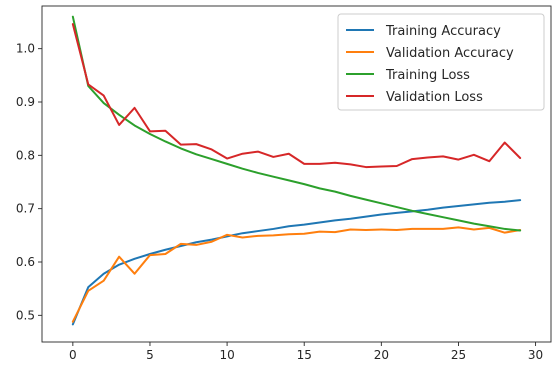  I want to click on x-tick-label: 5, so click(150, 355).